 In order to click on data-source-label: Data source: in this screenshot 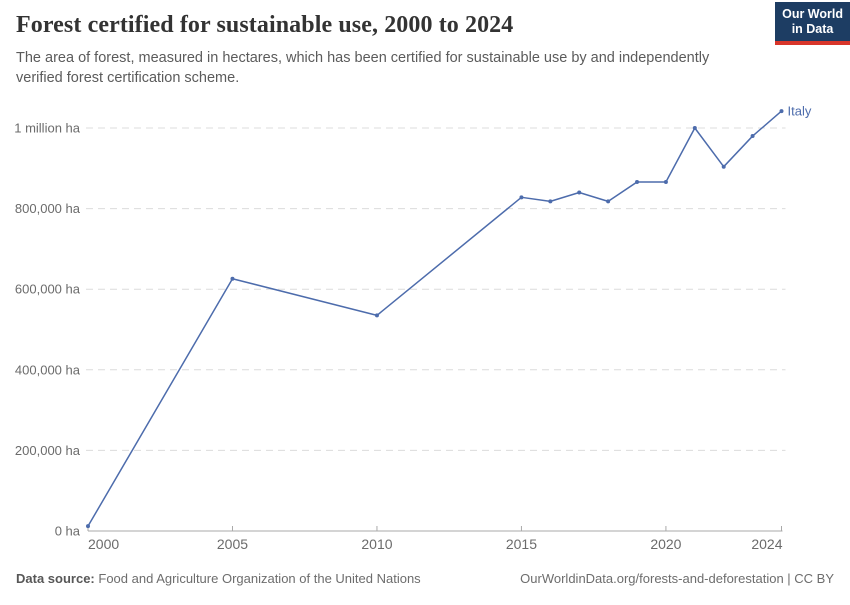, I will do `click(55, 578)`.